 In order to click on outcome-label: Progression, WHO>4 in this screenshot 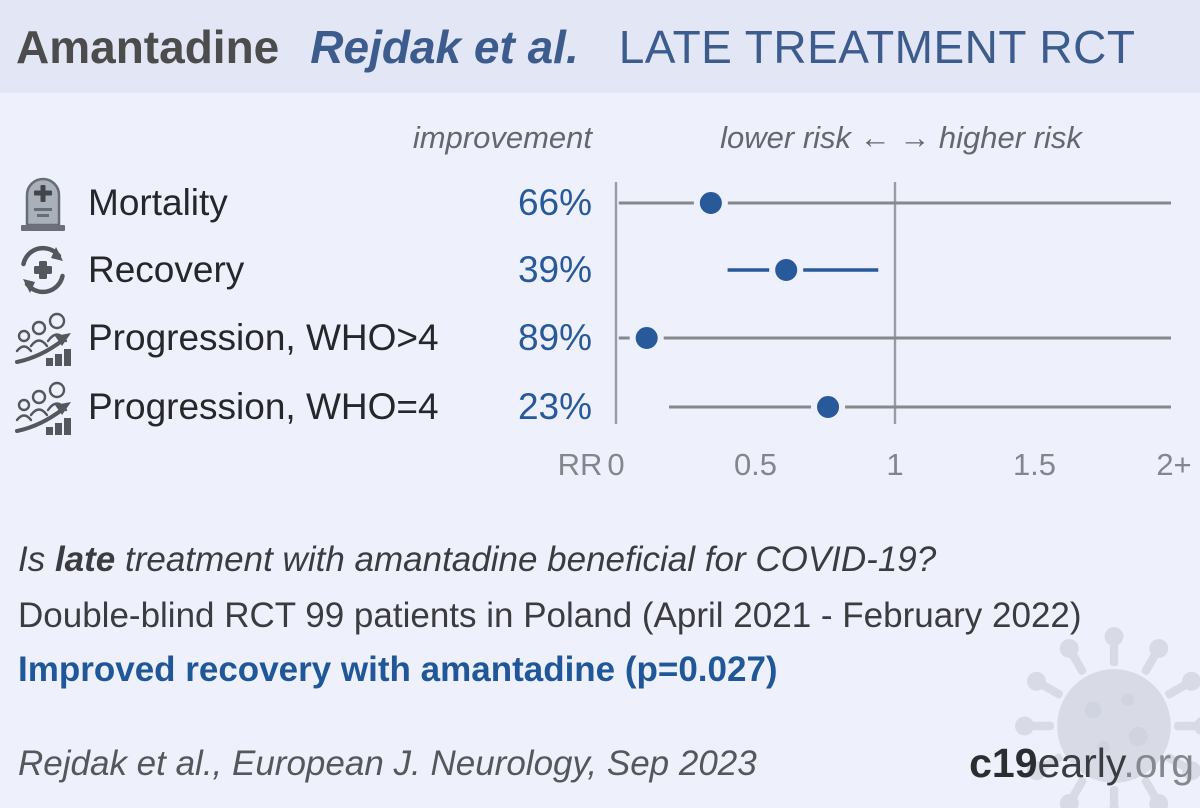, I will do `click(263, 337)`.